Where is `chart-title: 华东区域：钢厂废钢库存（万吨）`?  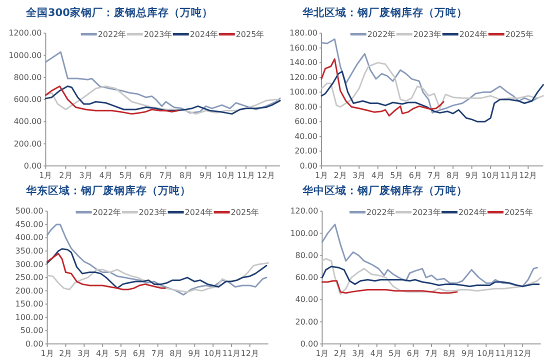
chart-title: 华东区域：钢厂废钢库存（万吨） is located at coordinates (108, 190).